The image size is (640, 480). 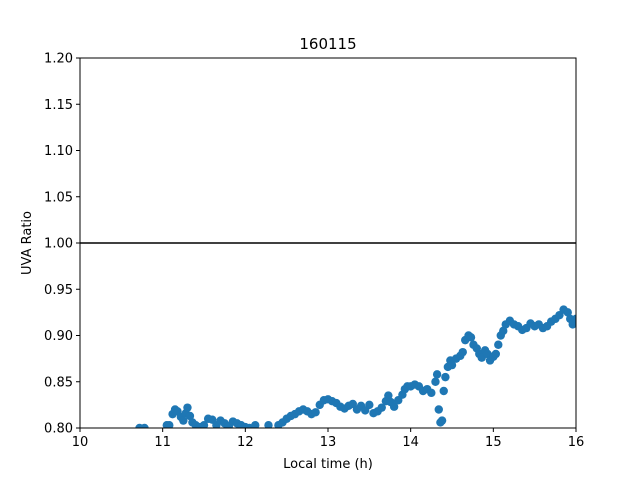 I want to click on x-axis-title: Local time (h), so click(x=328, y=464).